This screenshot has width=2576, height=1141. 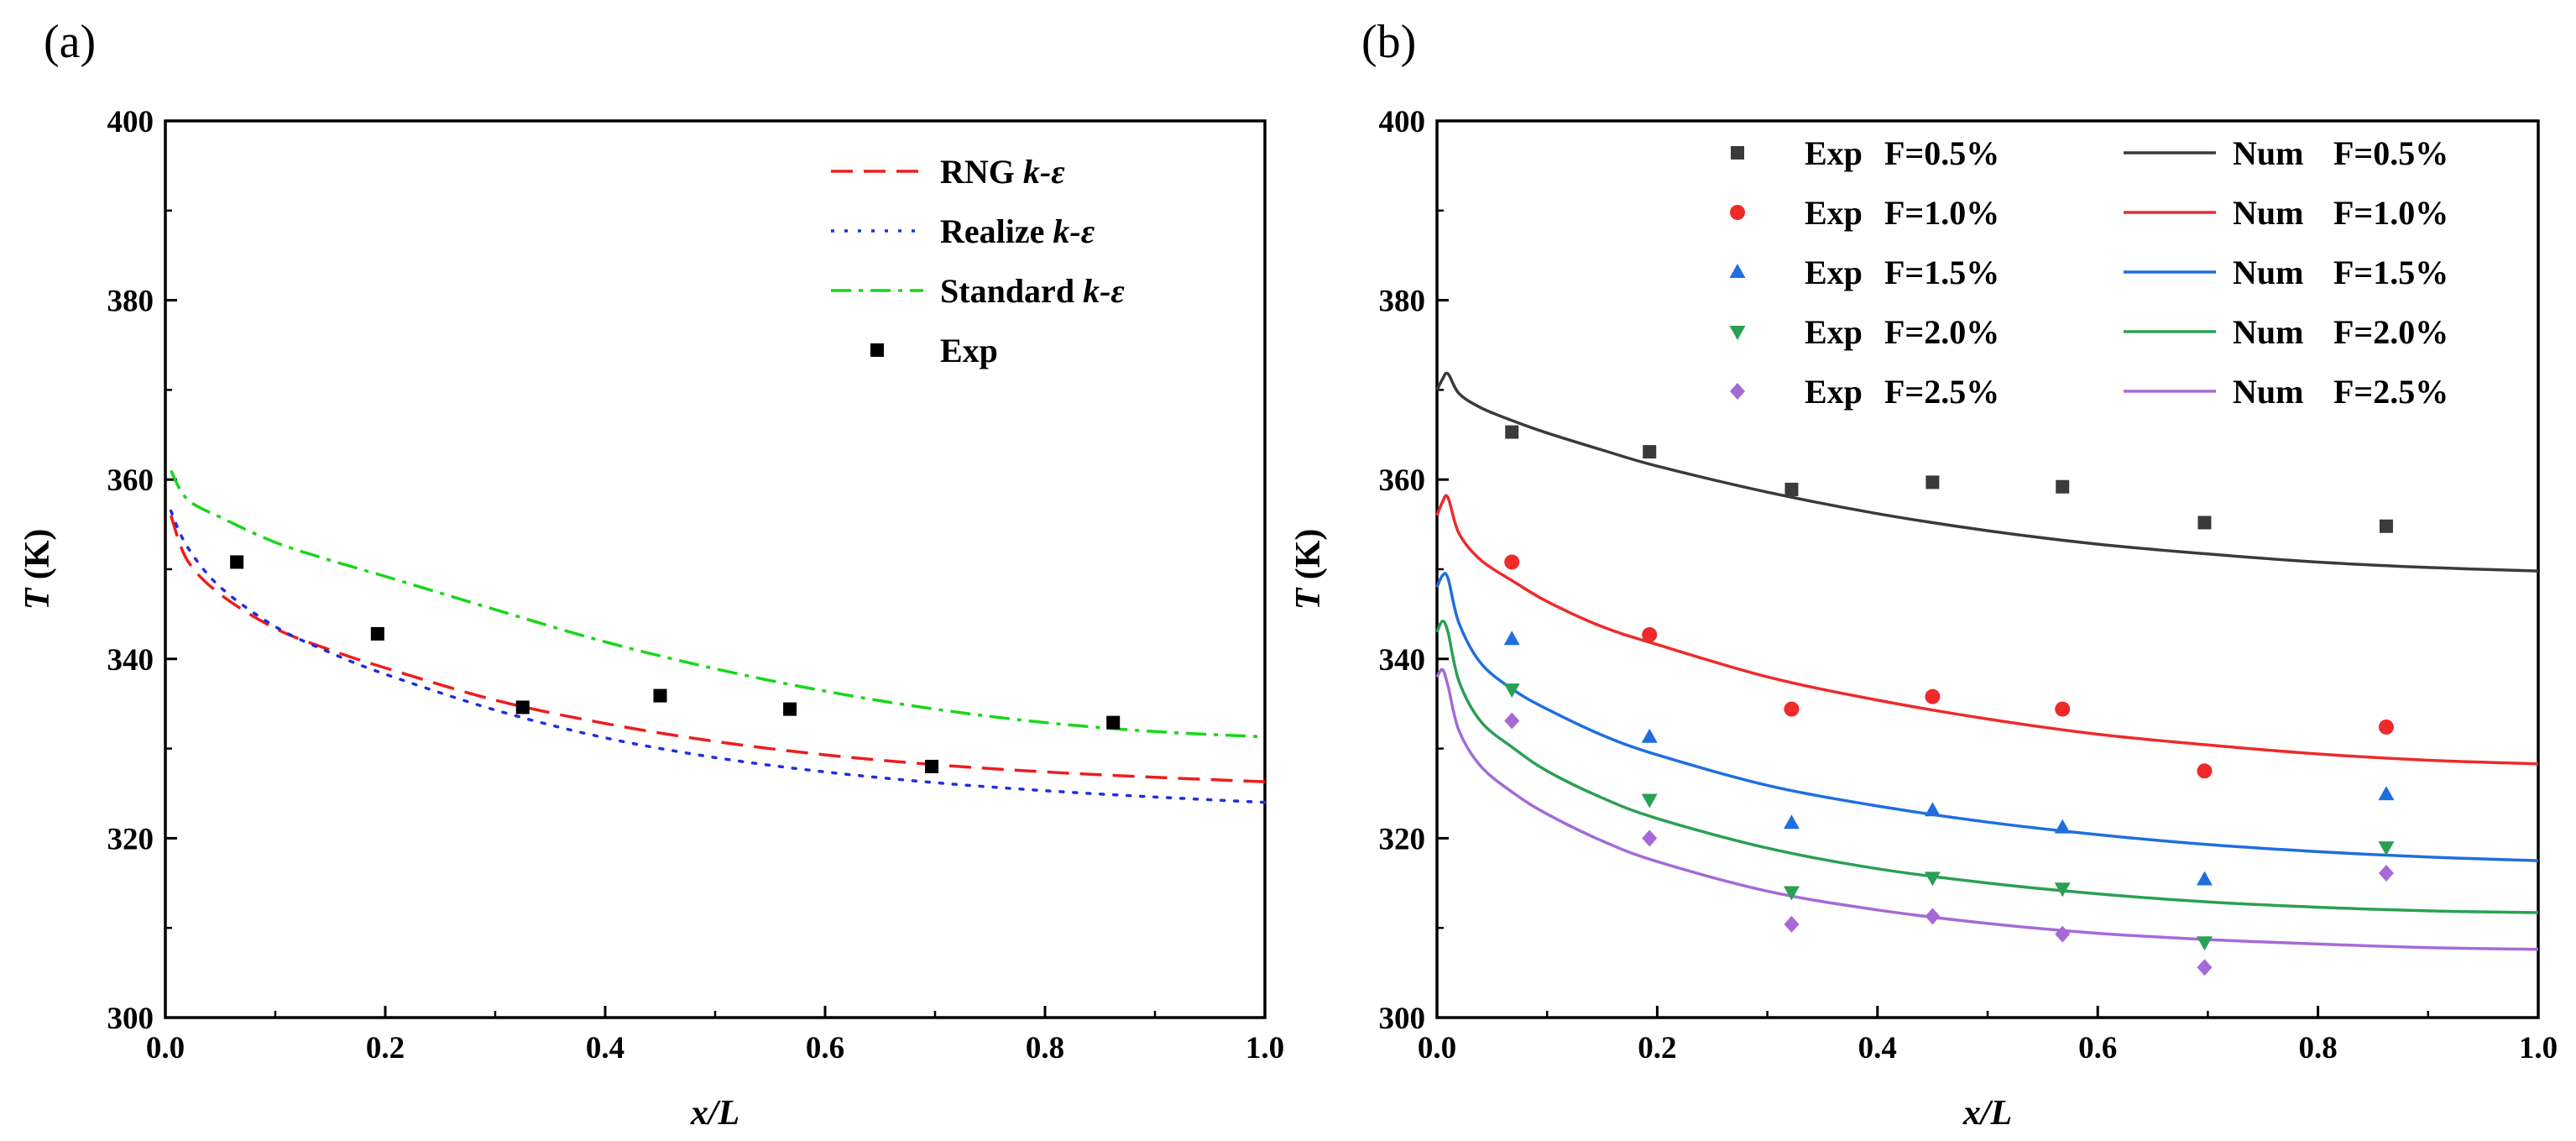 I want to click on panel-a-x-tick-label: 0.8, so click(x=1045, y=1048).